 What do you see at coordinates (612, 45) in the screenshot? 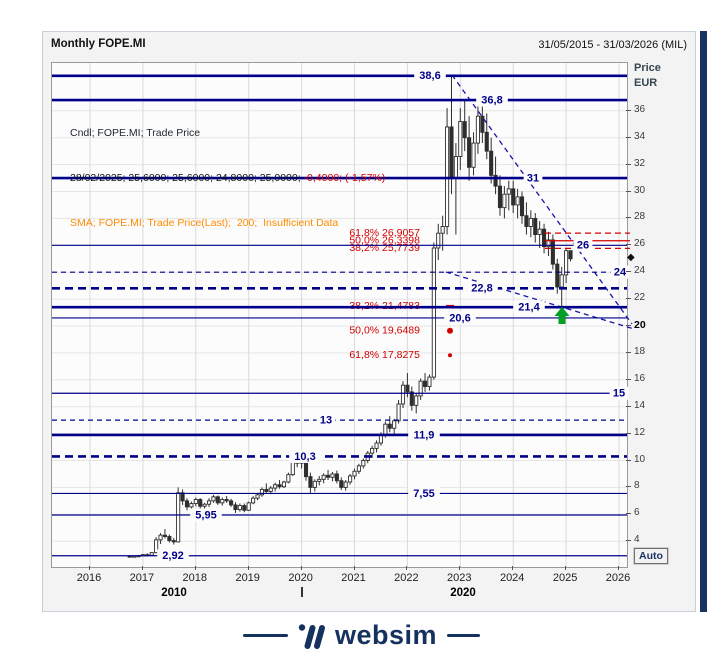
I see `date-range: 31/05/2015 - 31/03/2026 (MIL)` at bounding box center [612, 45].